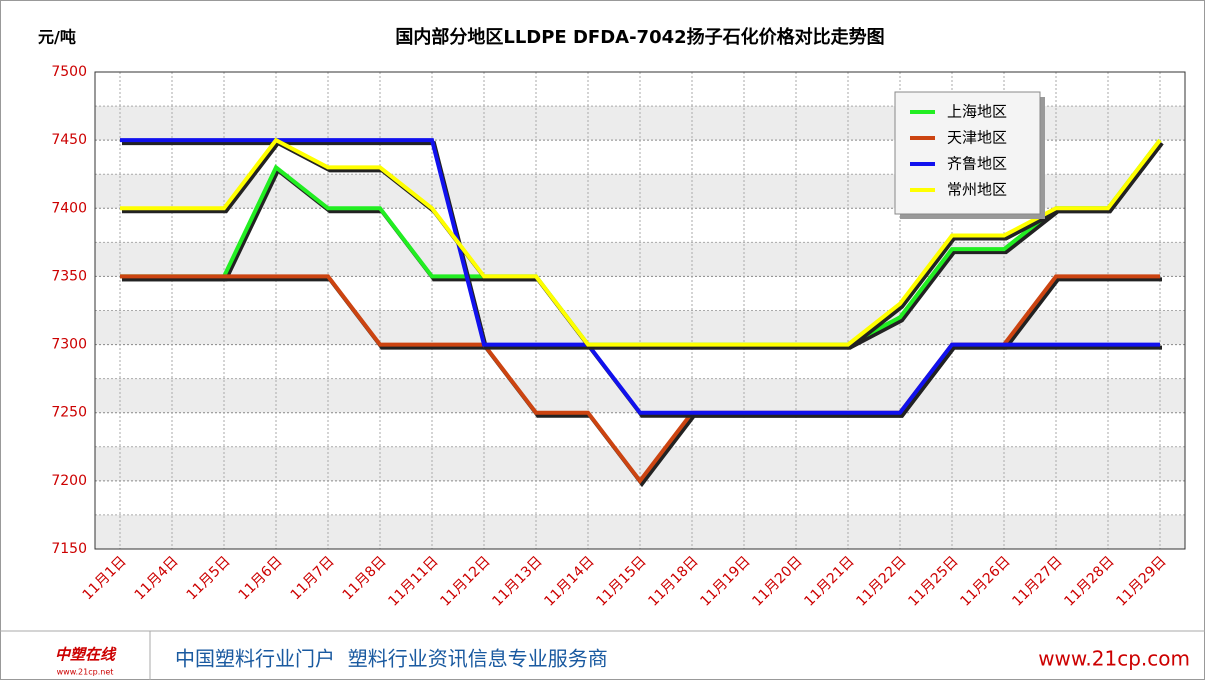 The image size is (1205, 680). I want to click on legend-label: 齐鲁地区, so click(977, 164).